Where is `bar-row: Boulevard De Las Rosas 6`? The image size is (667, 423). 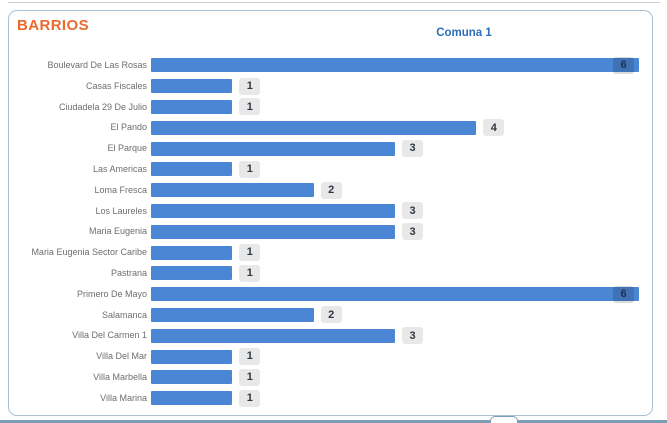
bar-row: Boulevard De Las Rosas 6 is located at coordinates (330, 65).